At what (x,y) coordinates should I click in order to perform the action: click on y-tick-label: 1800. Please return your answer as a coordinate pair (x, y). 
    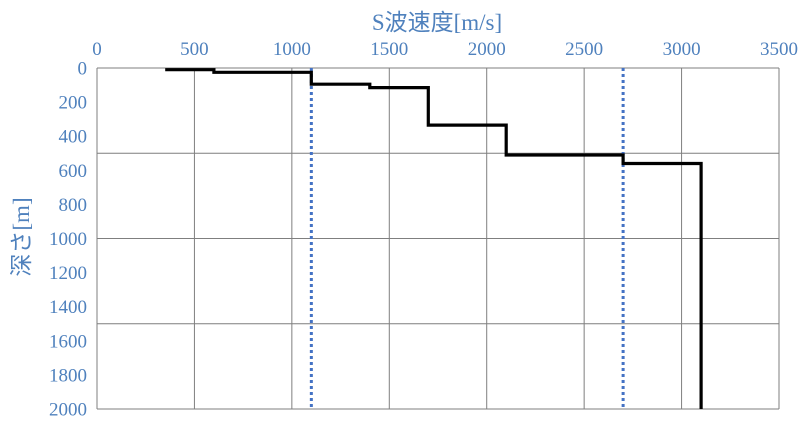
    Looking at the image, I should click on (68, 375).